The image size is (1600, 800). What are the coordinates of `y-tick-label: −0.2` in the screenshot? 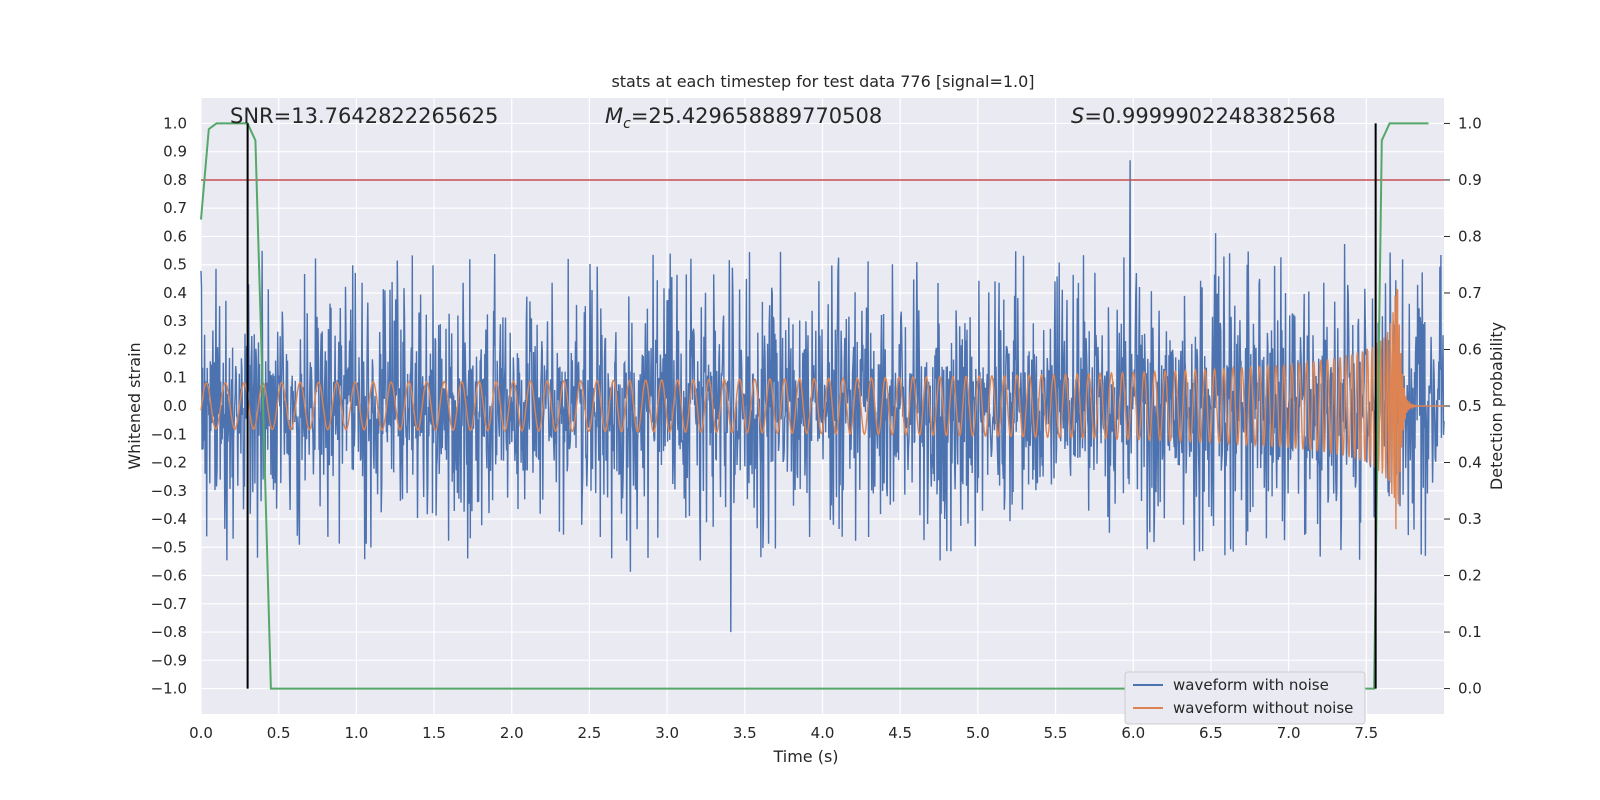 It's located at (169, 463).